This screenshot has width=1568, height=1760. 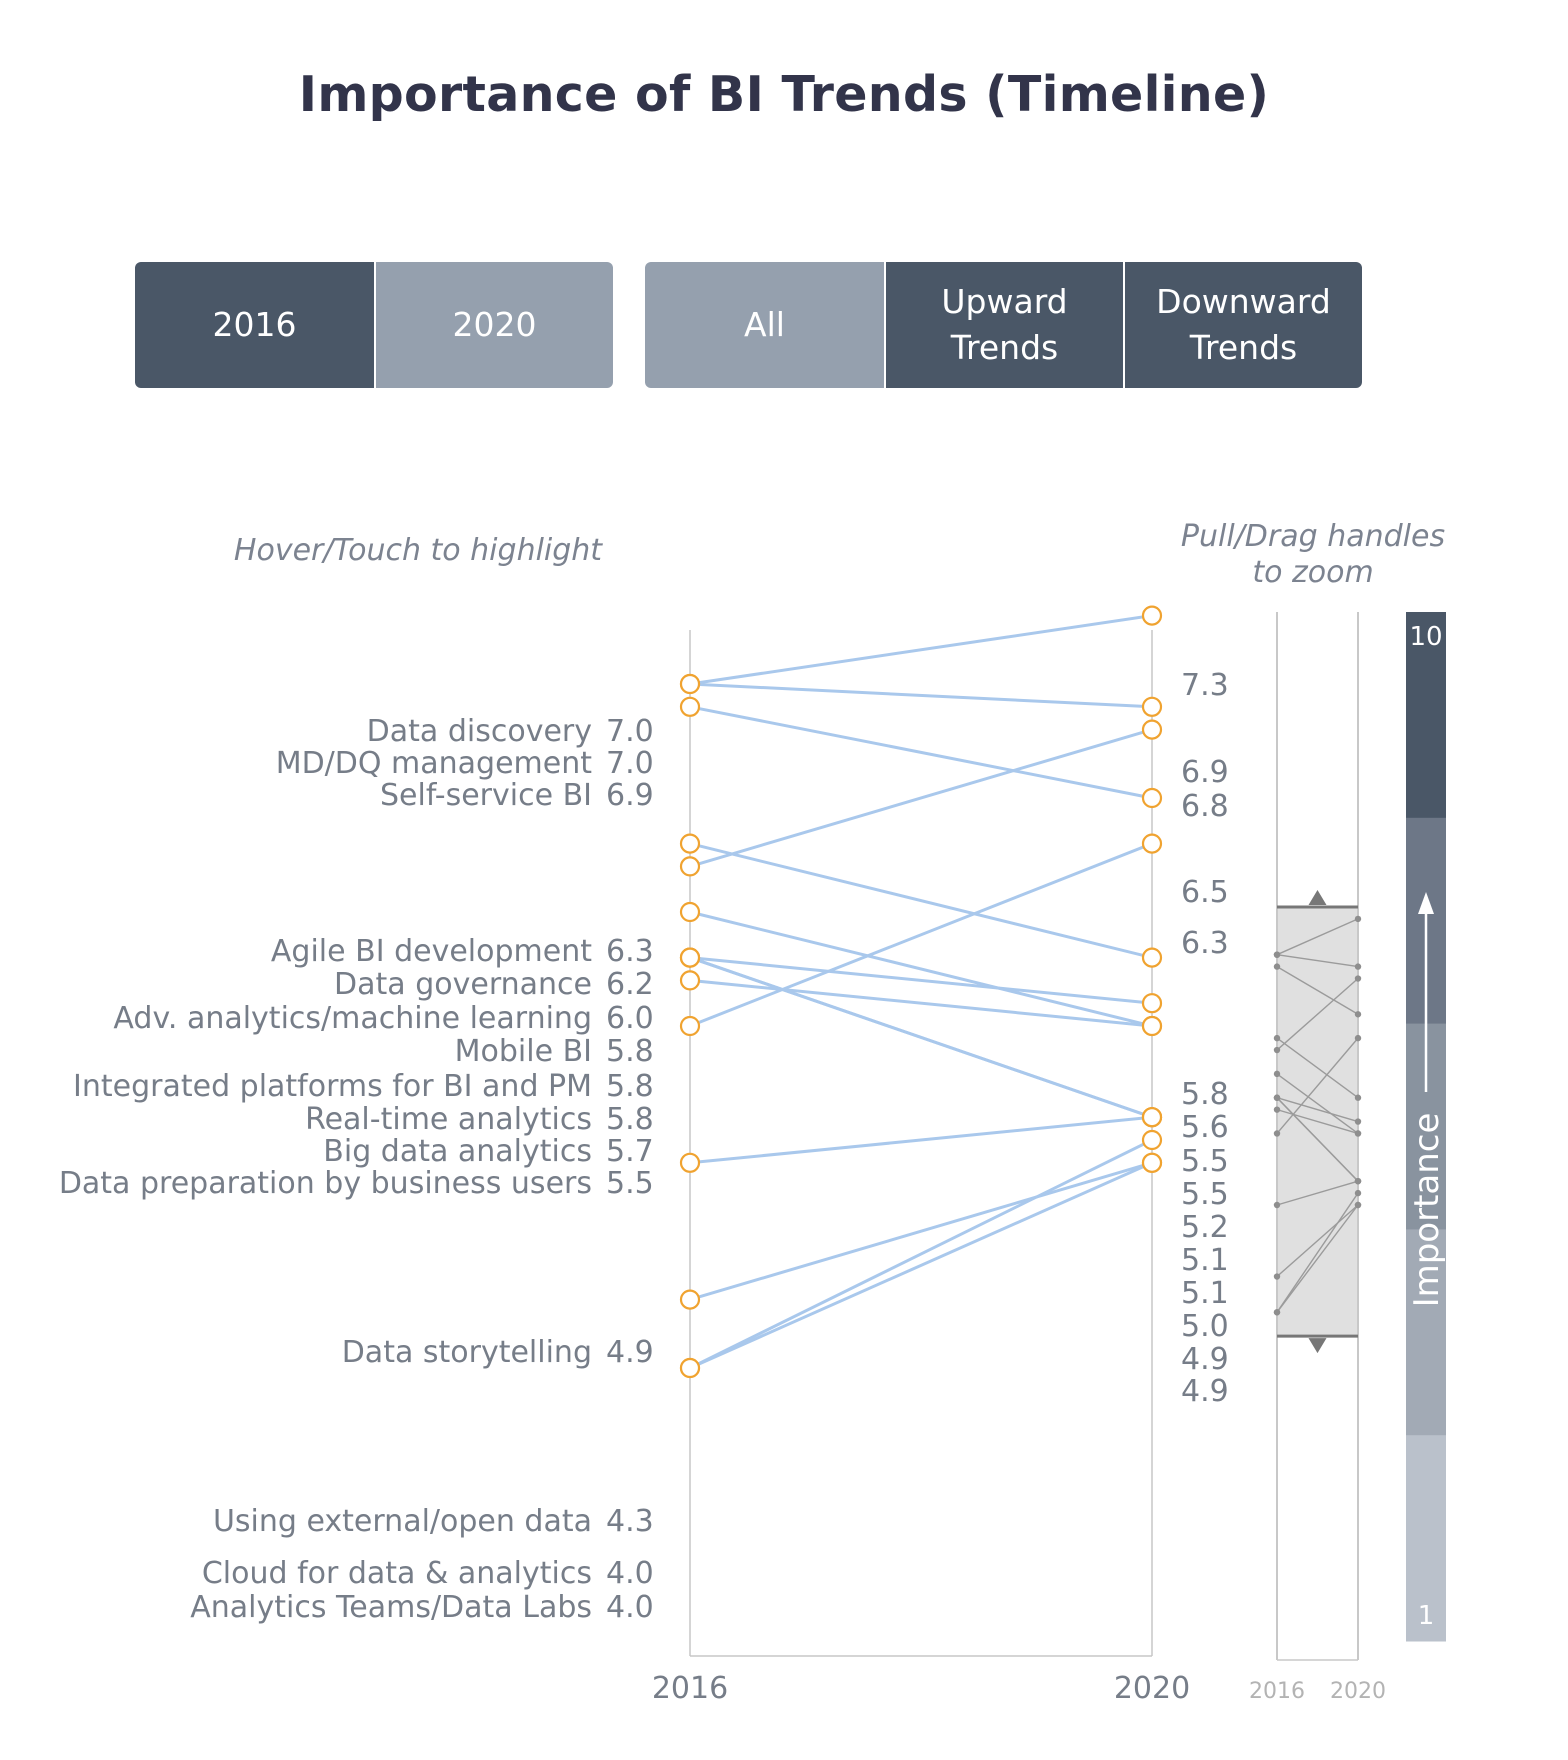 I want to click on trend-label: Data storytelling, so click(x=467, y=1352).